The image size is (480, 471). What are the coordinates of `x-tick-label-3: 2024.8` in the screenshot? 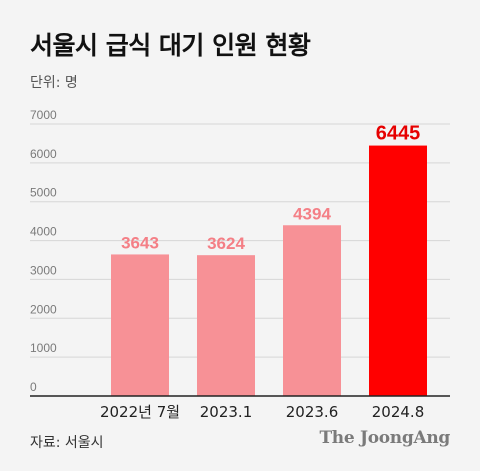 It's located at (398, 412).